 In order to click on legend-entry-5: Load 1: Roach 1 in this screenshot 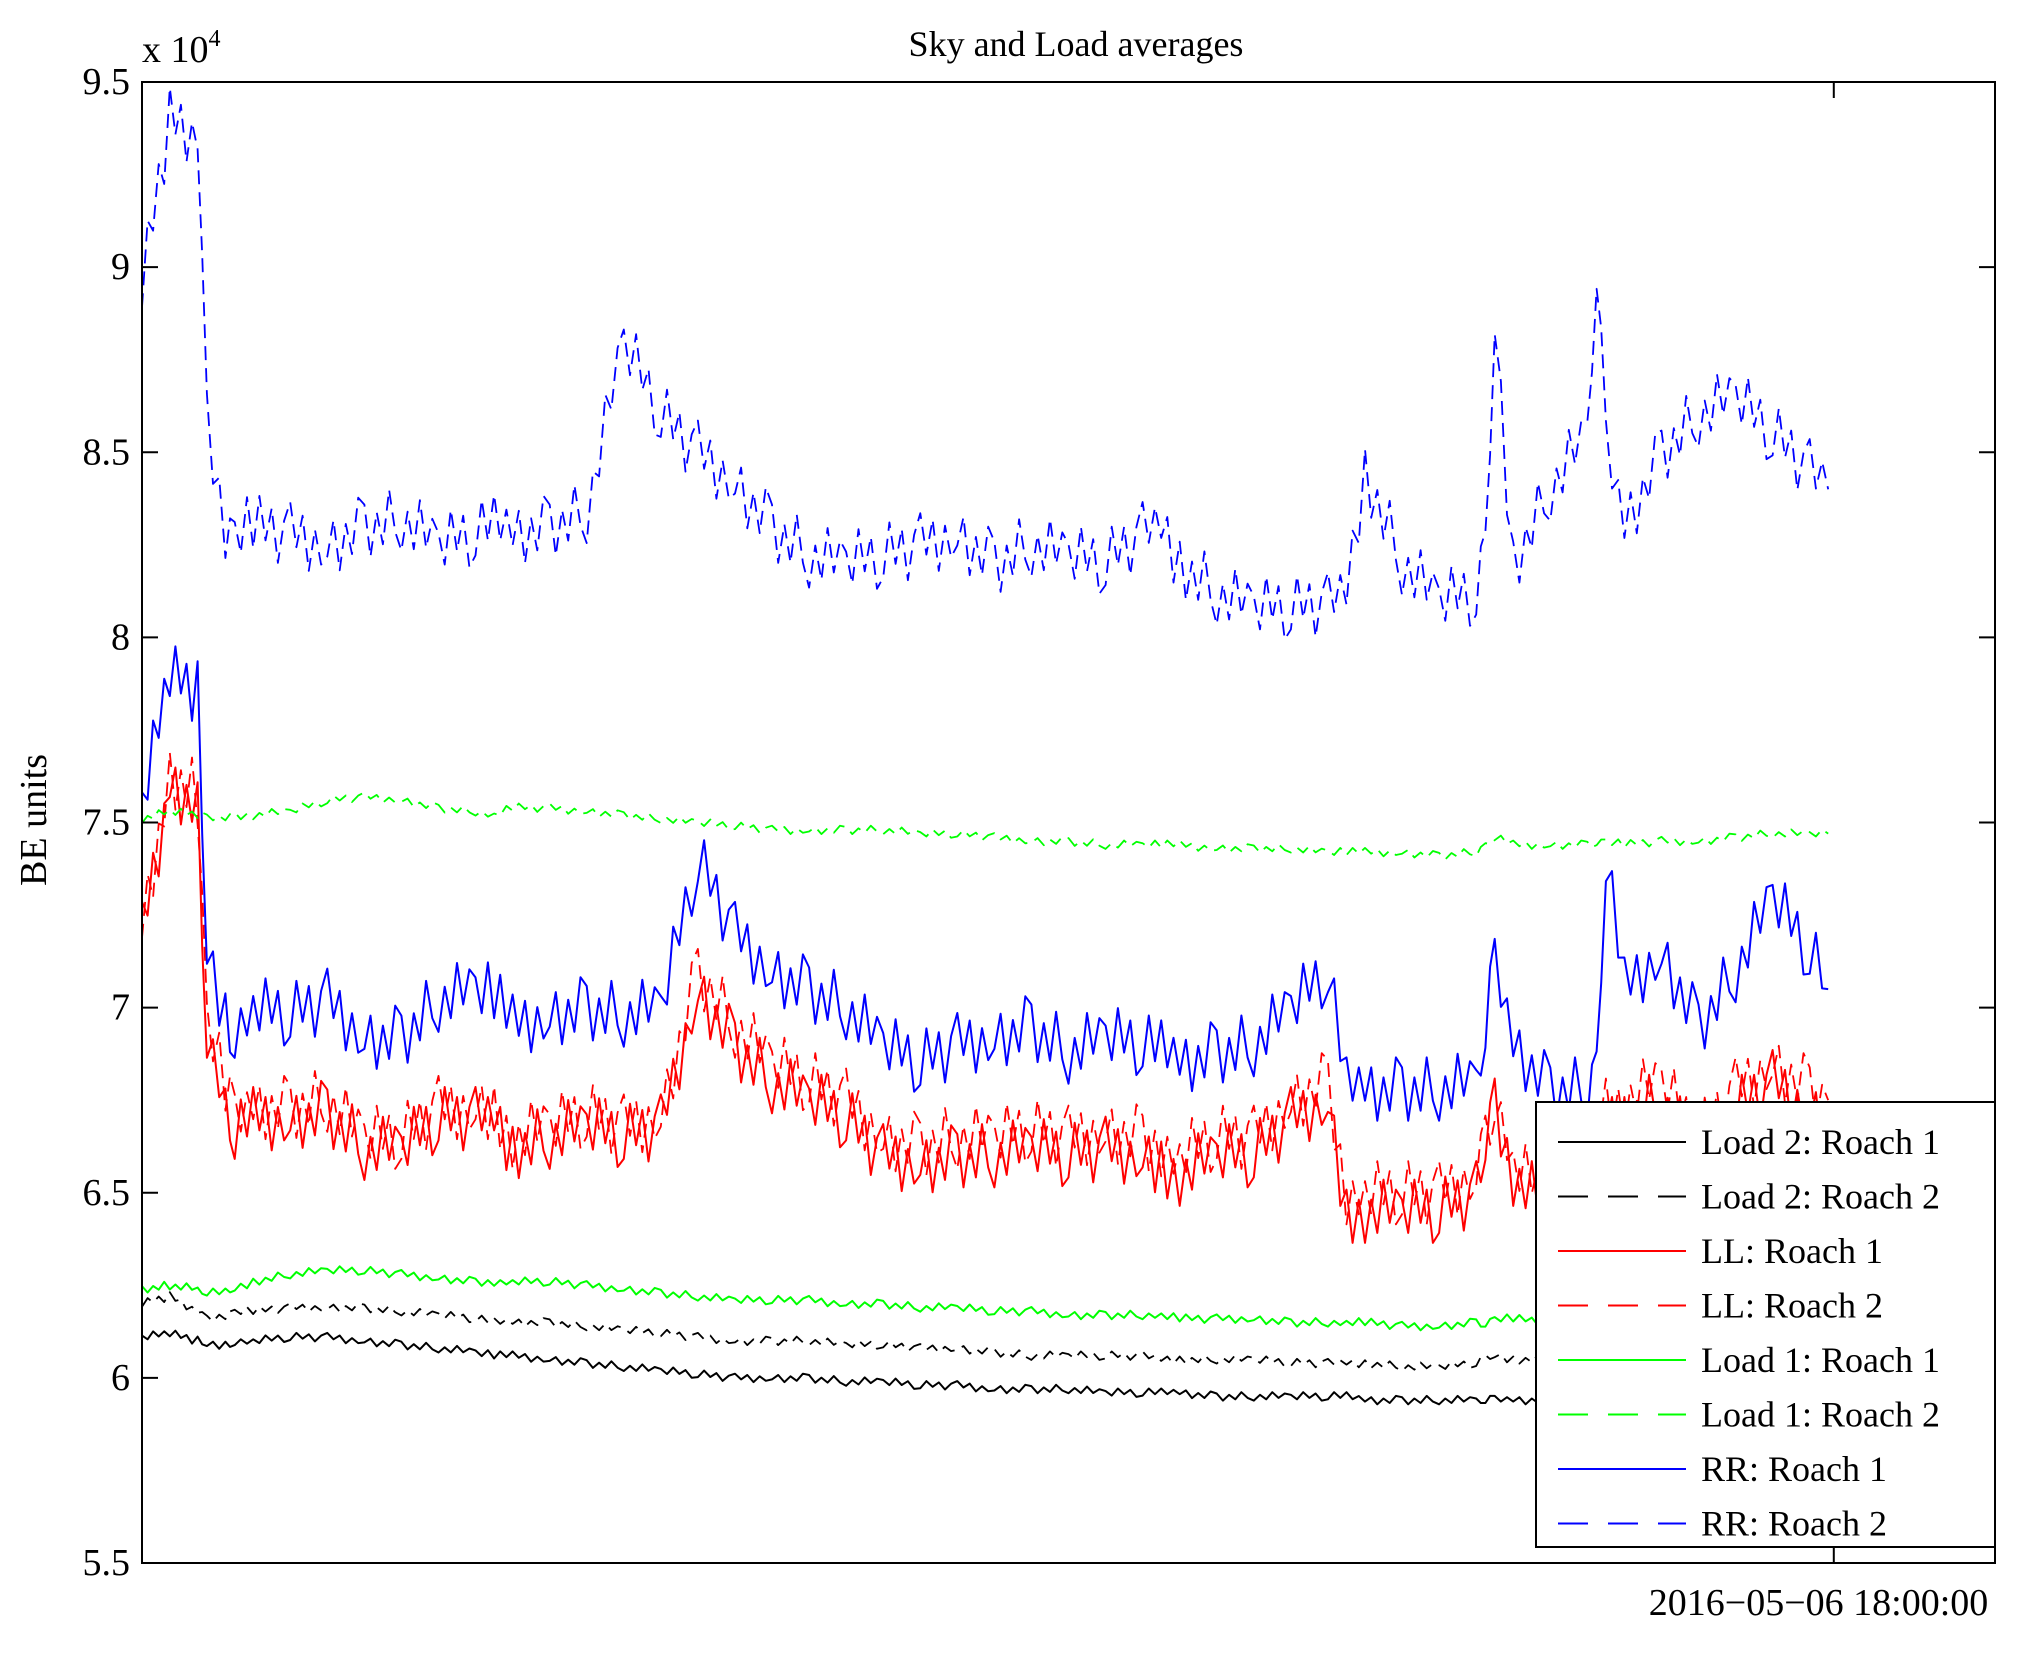, I will do `click(1820, 1360)`.